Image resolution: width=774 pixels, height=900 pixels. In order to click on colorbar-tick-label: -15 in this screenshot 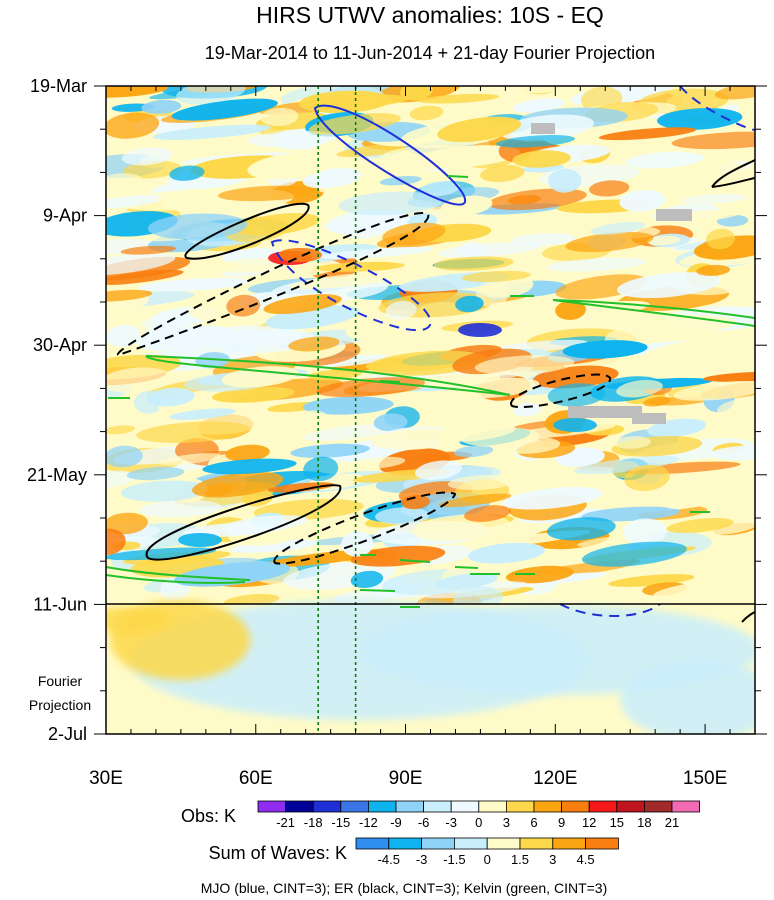, I will do `click(340, 822)`.